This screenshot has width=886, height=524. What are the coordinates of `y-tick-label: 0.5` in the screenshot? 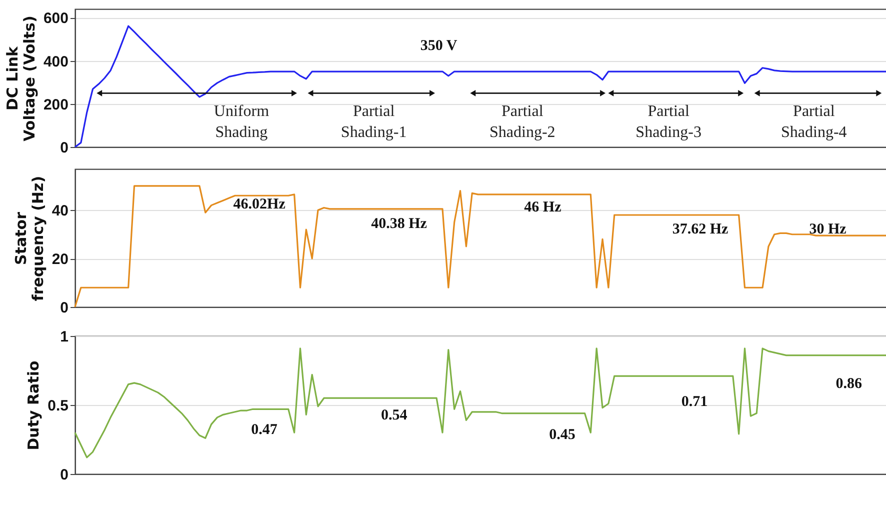 It's located at (58, 406).